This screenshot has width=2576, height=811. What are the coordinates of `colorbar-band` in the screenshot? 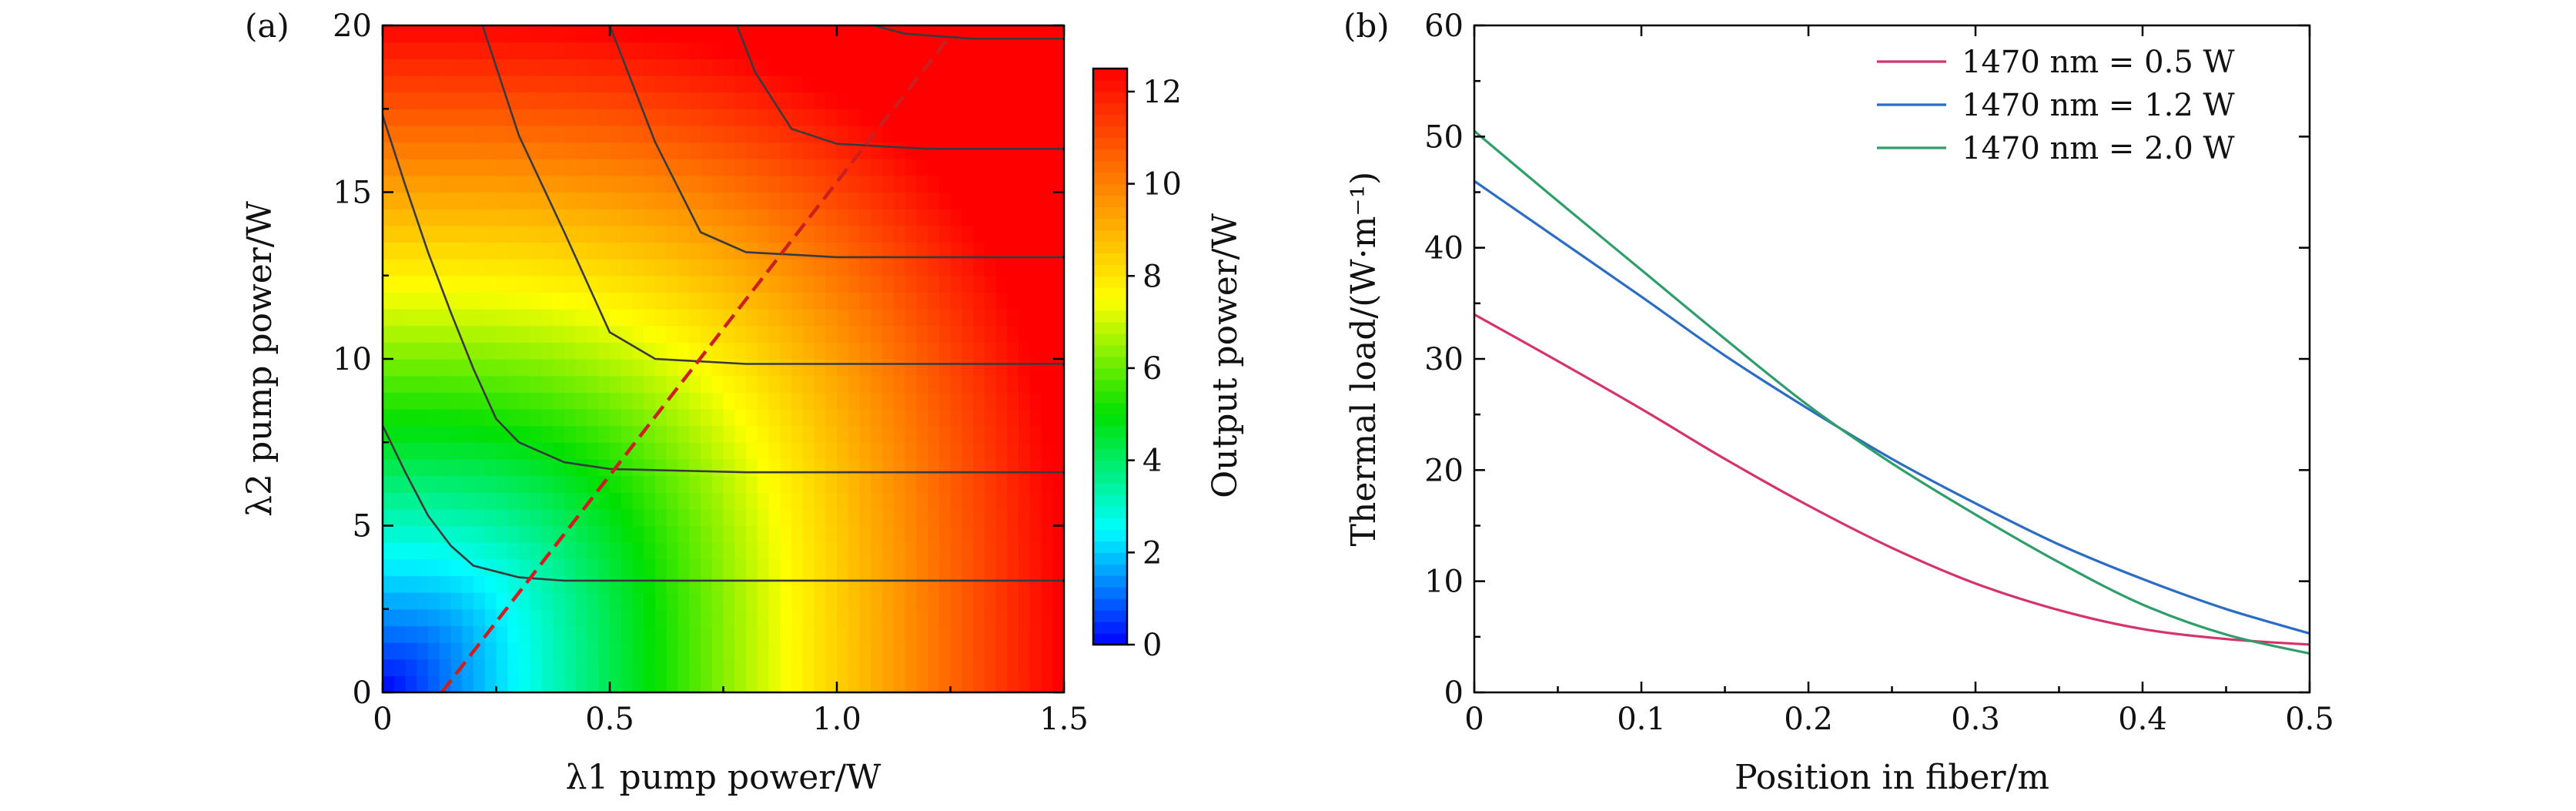 It's located at (1110, 524).